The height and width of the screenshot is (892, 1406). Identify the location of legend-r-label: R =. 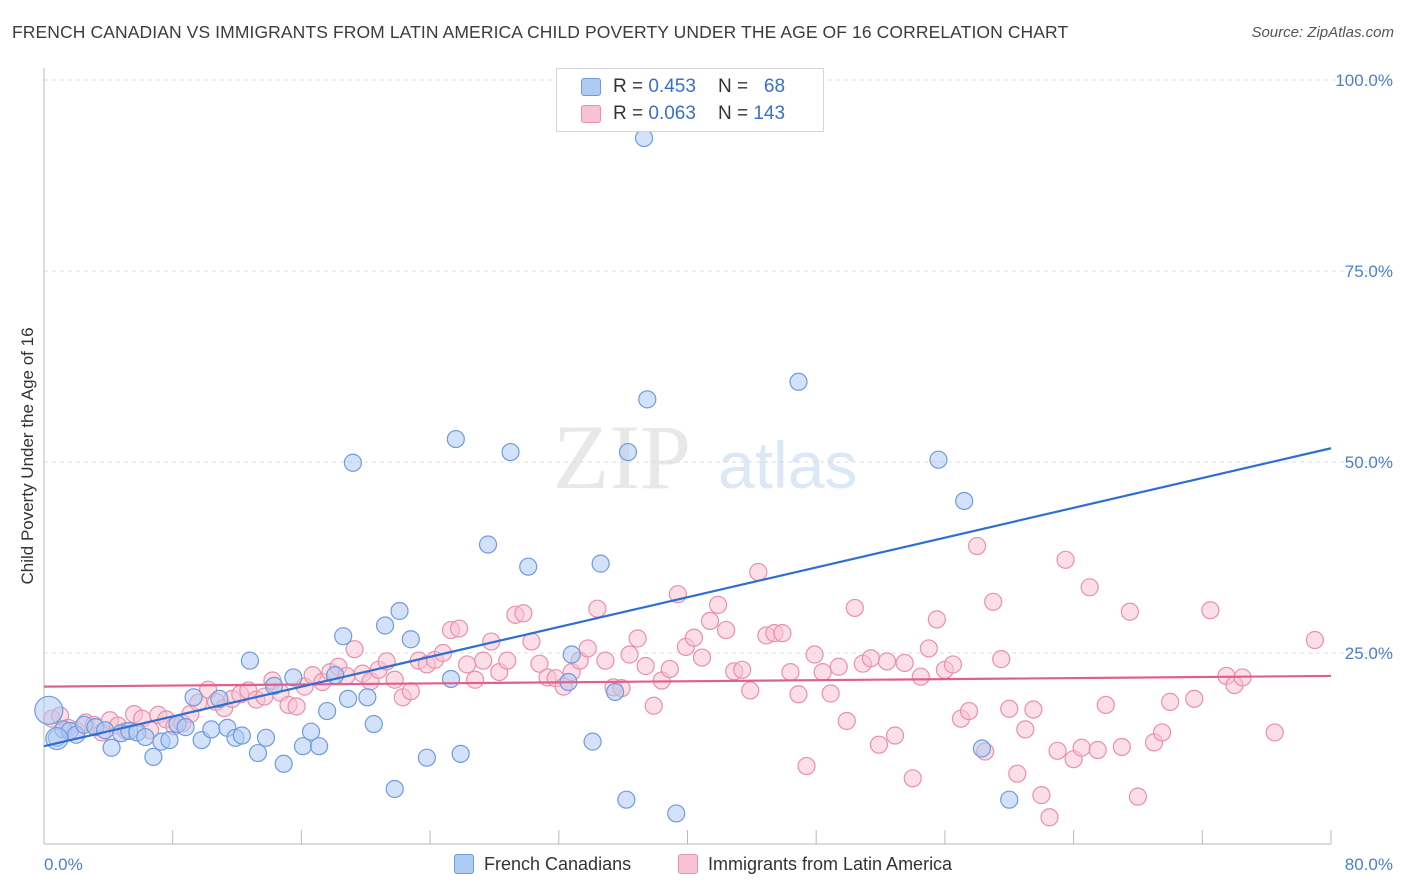
(628, 86).